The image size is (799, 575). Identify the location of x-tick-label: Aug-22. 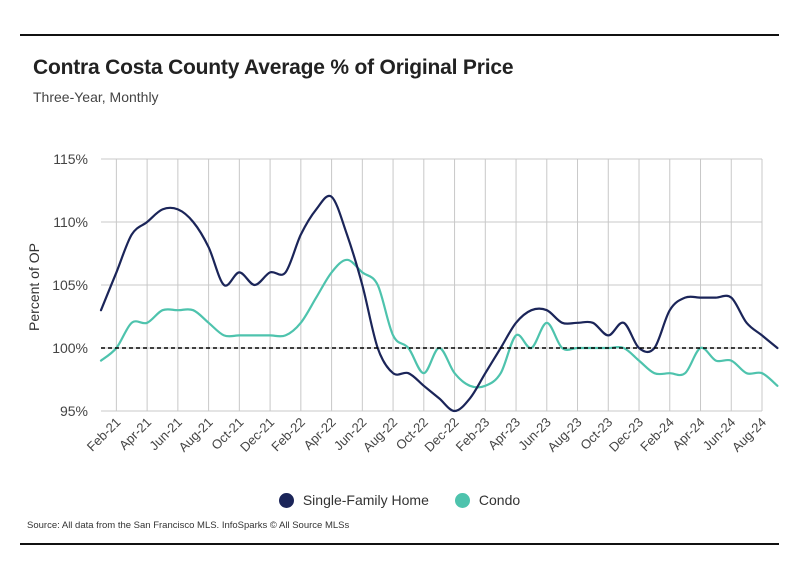
(380, 435).